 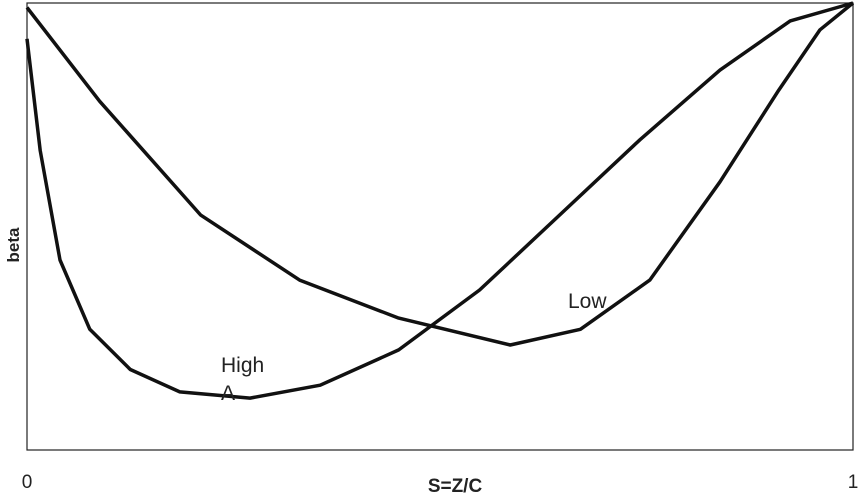 What do you see at coordinates (455, 486) in the screenshot?
I see `x-axis-title: S=Z/C` at bounding box center [455, 486].